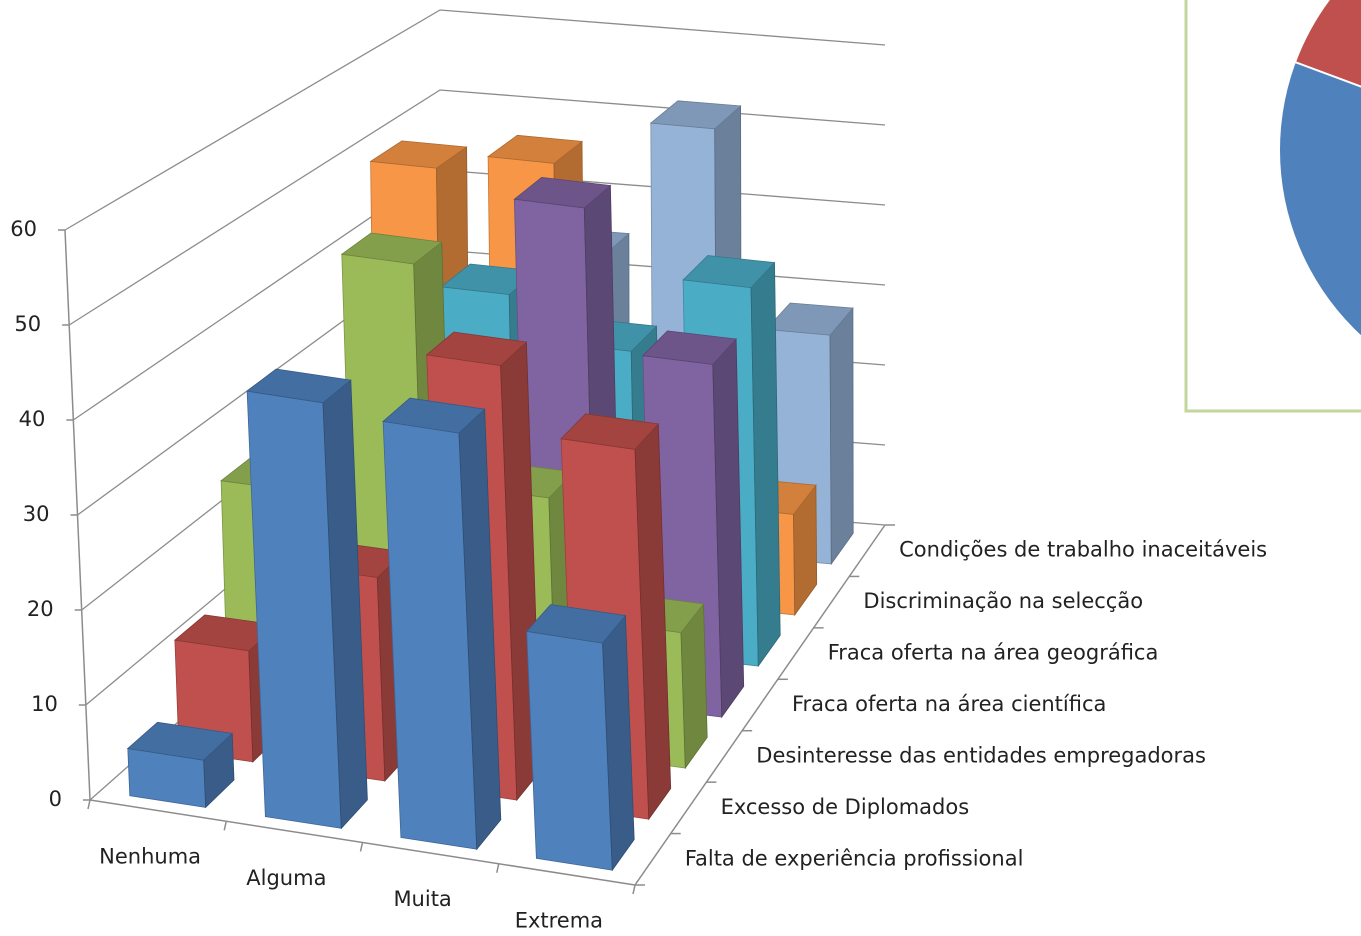 This screenshot has height=936, width=1361. Describe the element at coordinates (150, 857) in the screenshot. I see `x-tick-label: Nenhuma` at that location.